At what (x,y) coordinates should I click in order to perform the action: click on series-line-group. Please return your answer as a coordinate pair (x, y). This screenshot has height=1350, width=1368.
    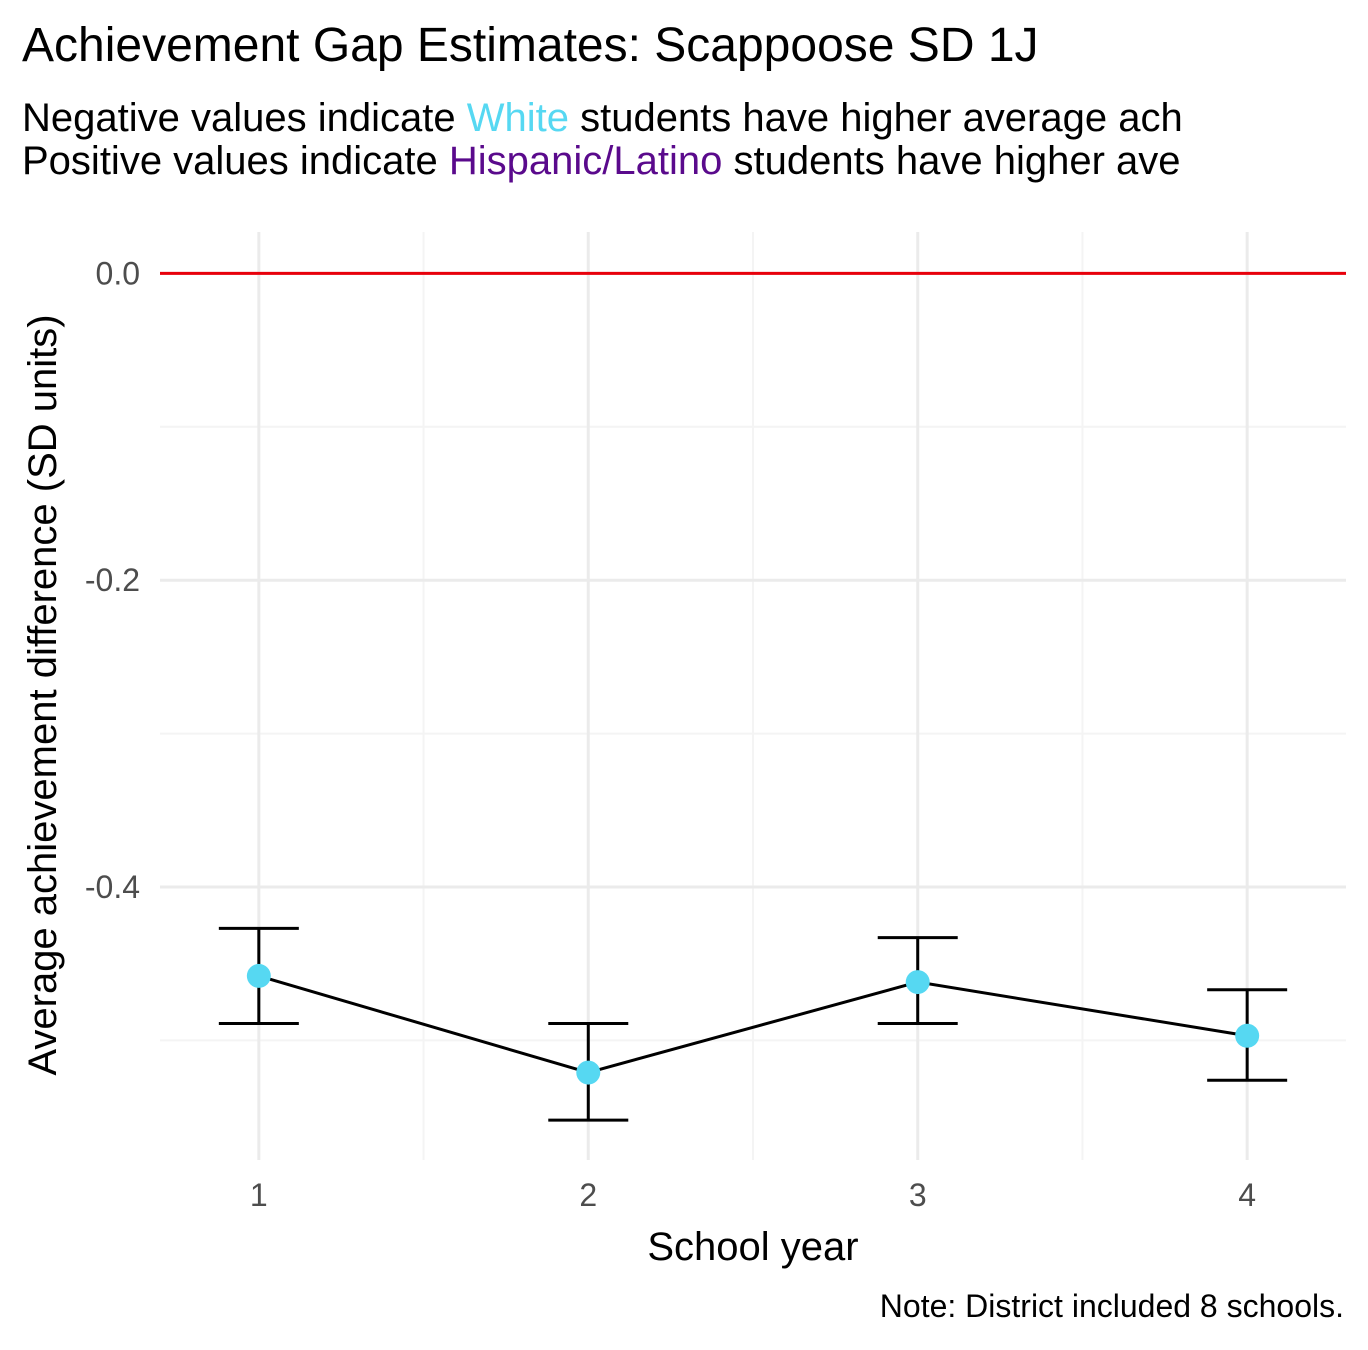
    Looking at the image, I should click on (753, 1024).